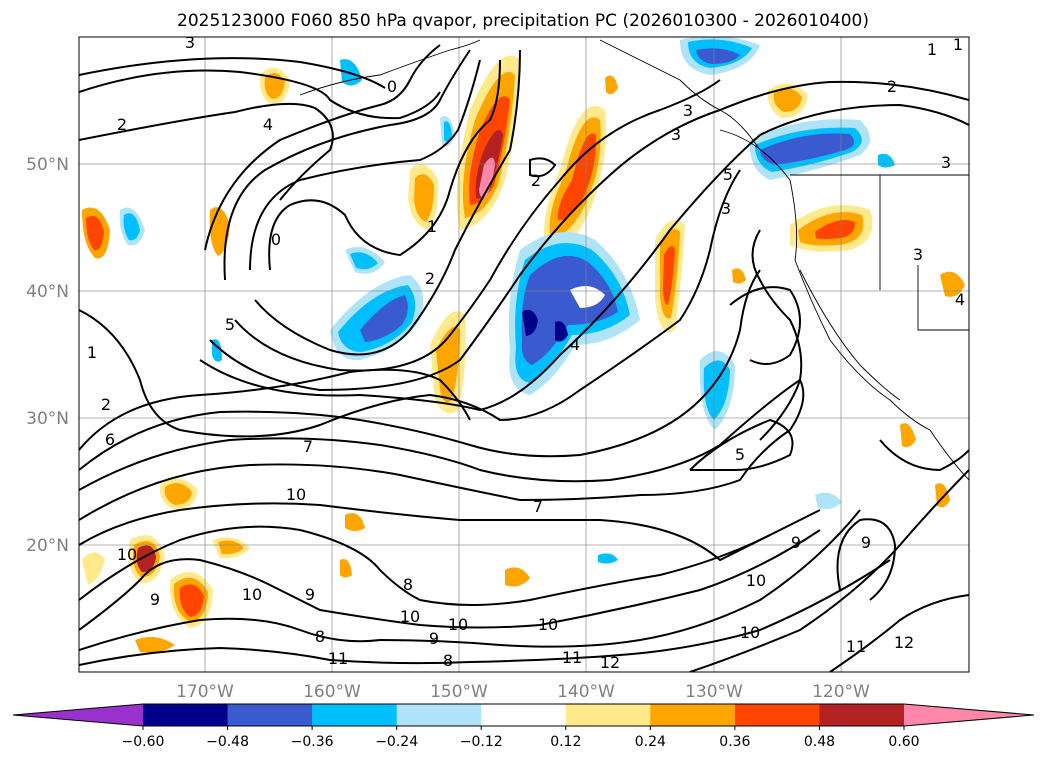  What do you see at coordinates (734, 742) in the screenshot?
I see `colorbar-tick-label: 0.36` at bounding box center [734, 742].